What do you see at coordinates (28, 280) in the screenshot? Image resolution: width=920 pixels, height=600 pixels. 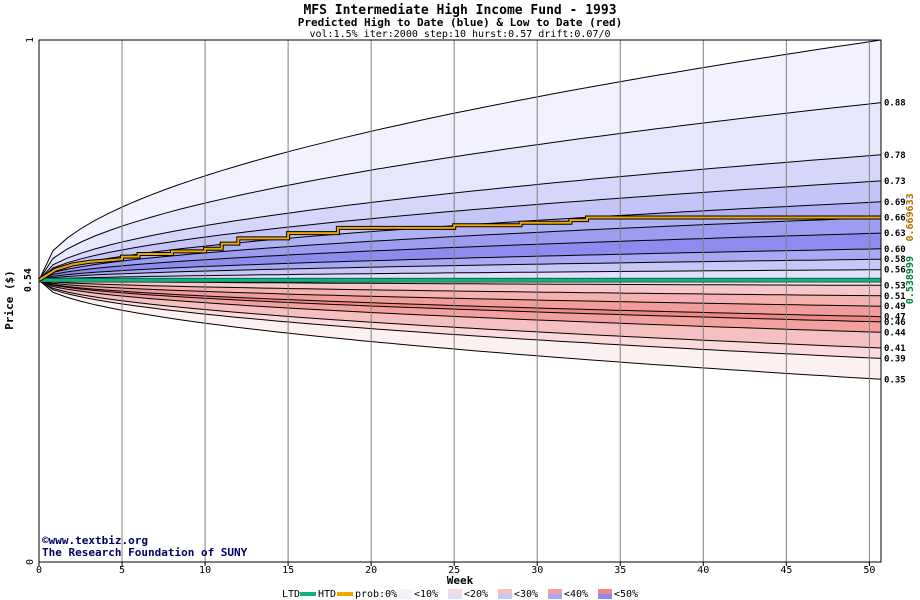 I see `start-price-label: 0.54` at bounding box center [28, 280].